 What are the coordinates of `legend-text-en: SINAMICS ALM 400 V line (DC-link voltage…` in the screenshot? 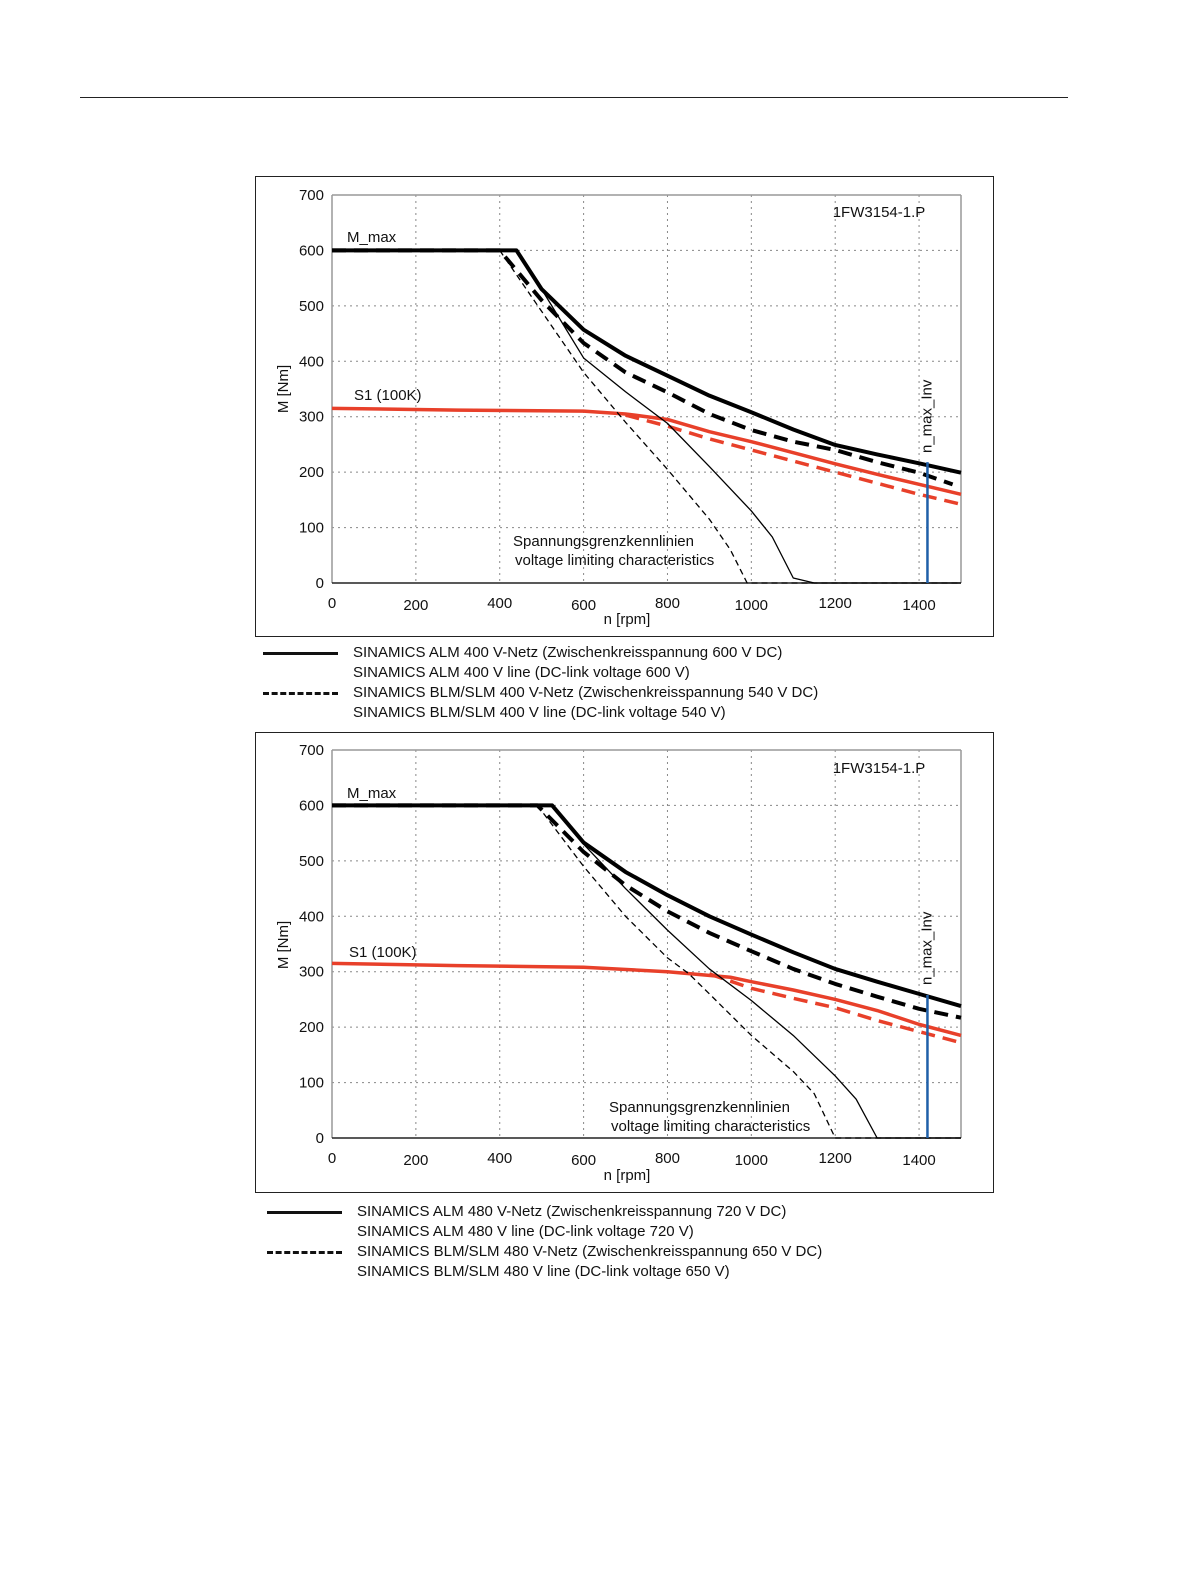 It's located at (521, 672).